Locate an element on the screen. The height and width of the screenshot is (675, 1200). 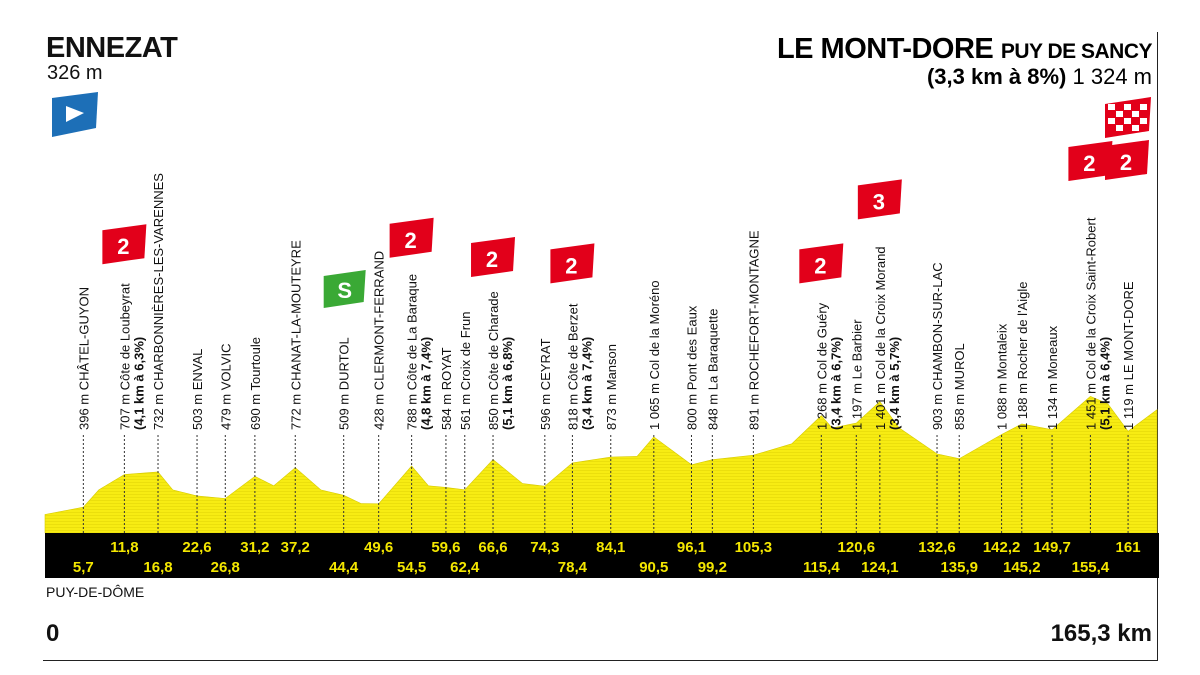
svg-text: 1 119 m LE MONT-DORE is located at coordinates (1128, 355).